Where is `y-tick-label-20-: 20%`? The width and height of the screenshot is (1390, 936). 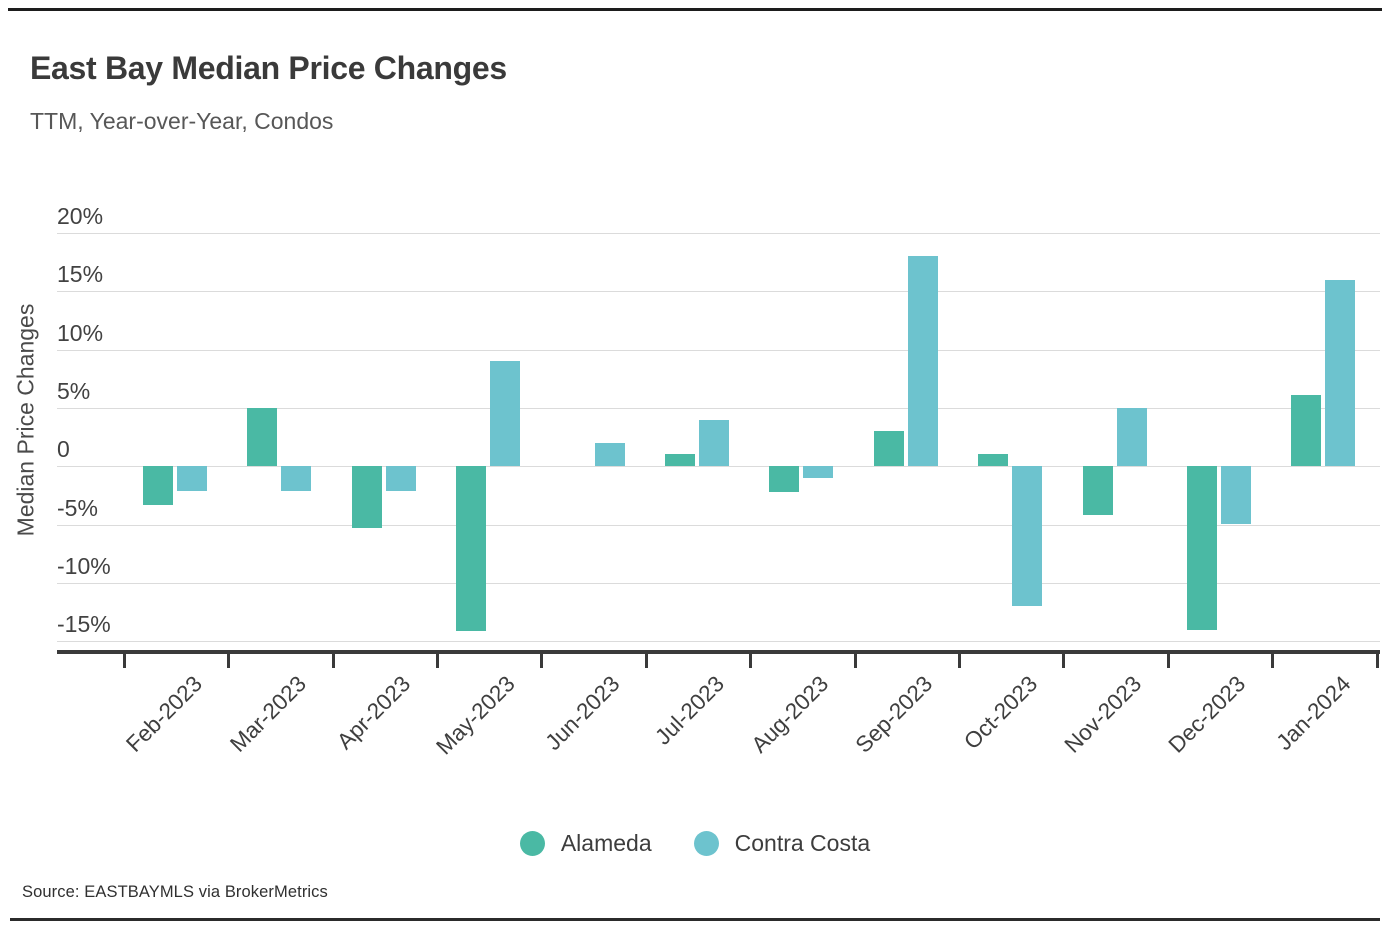
y-tick-label-20-: 20% is located at coordinates (80, 216).